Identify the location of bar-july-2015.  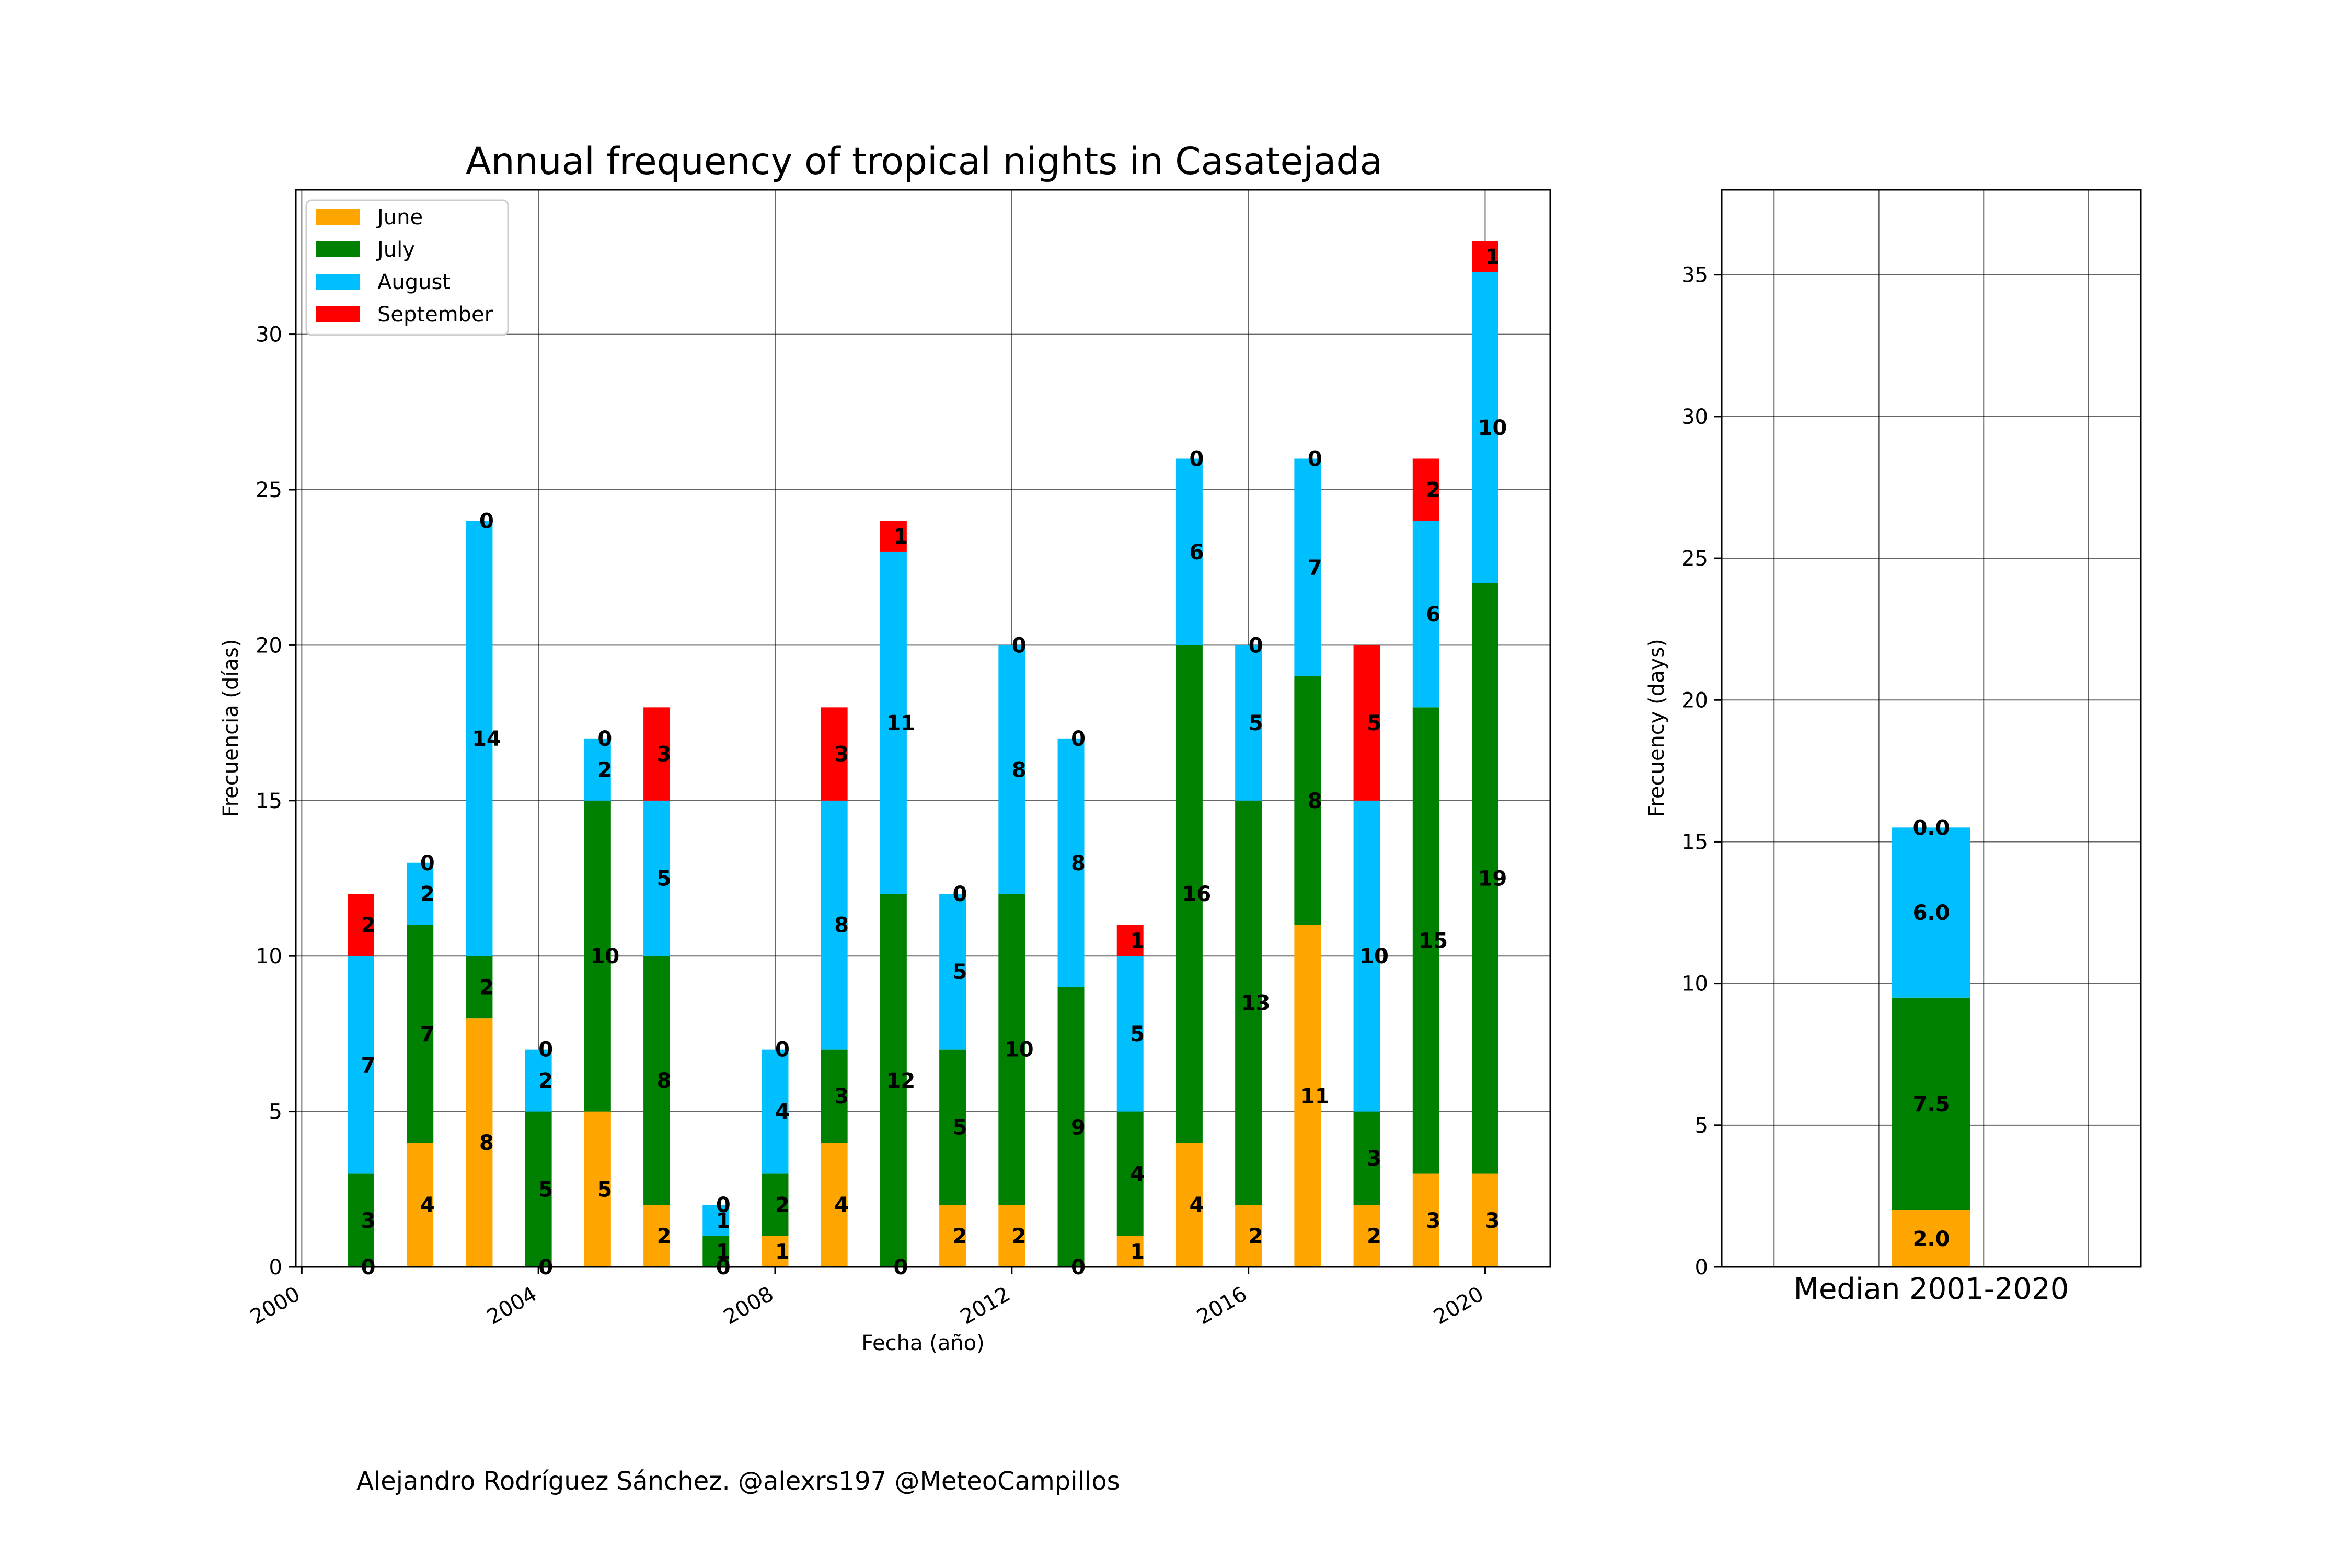
(1189, 894).